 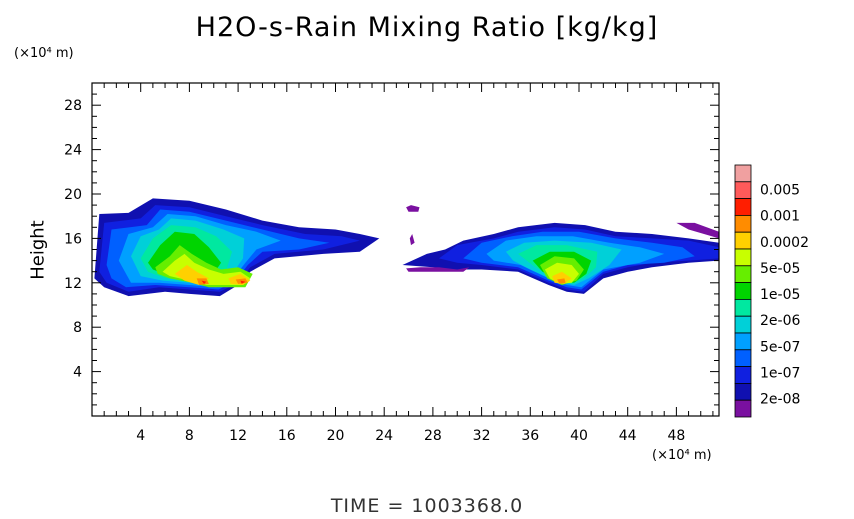 I want to click on y-tick-label: 20, so click(x=73, y=195).